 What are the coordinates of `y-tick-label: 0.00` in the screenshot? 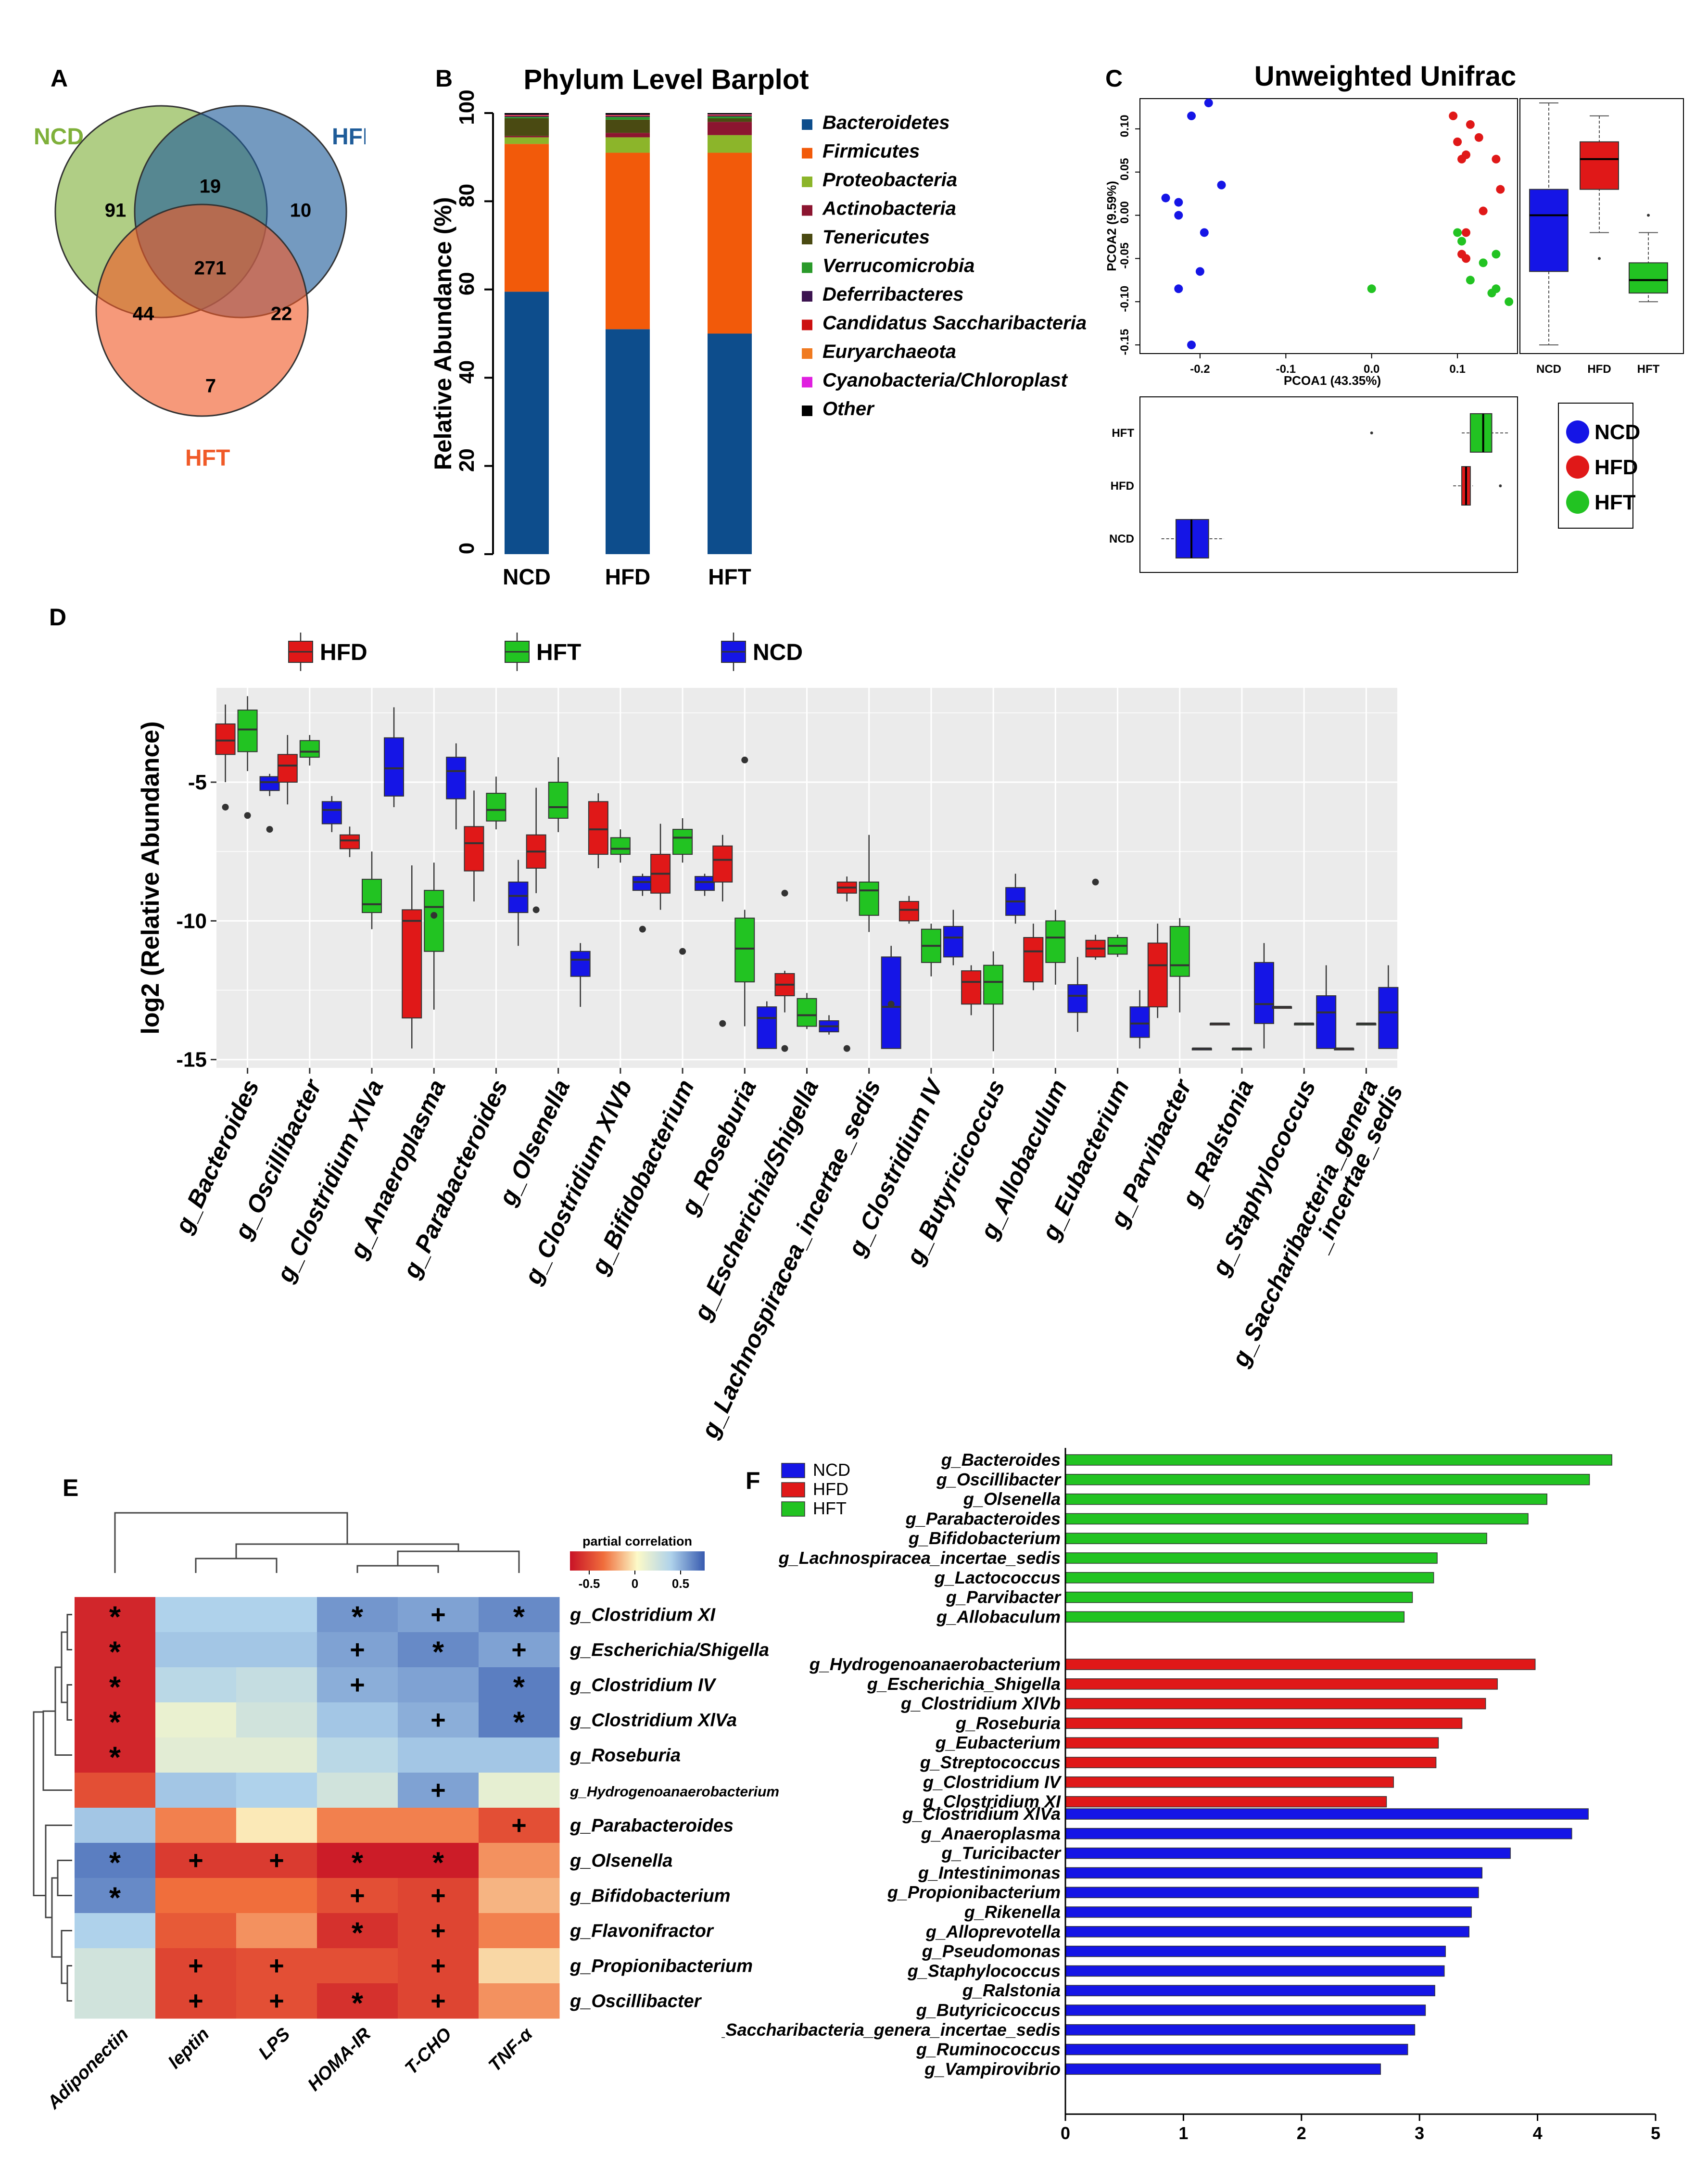 It's located at (1124, 212).